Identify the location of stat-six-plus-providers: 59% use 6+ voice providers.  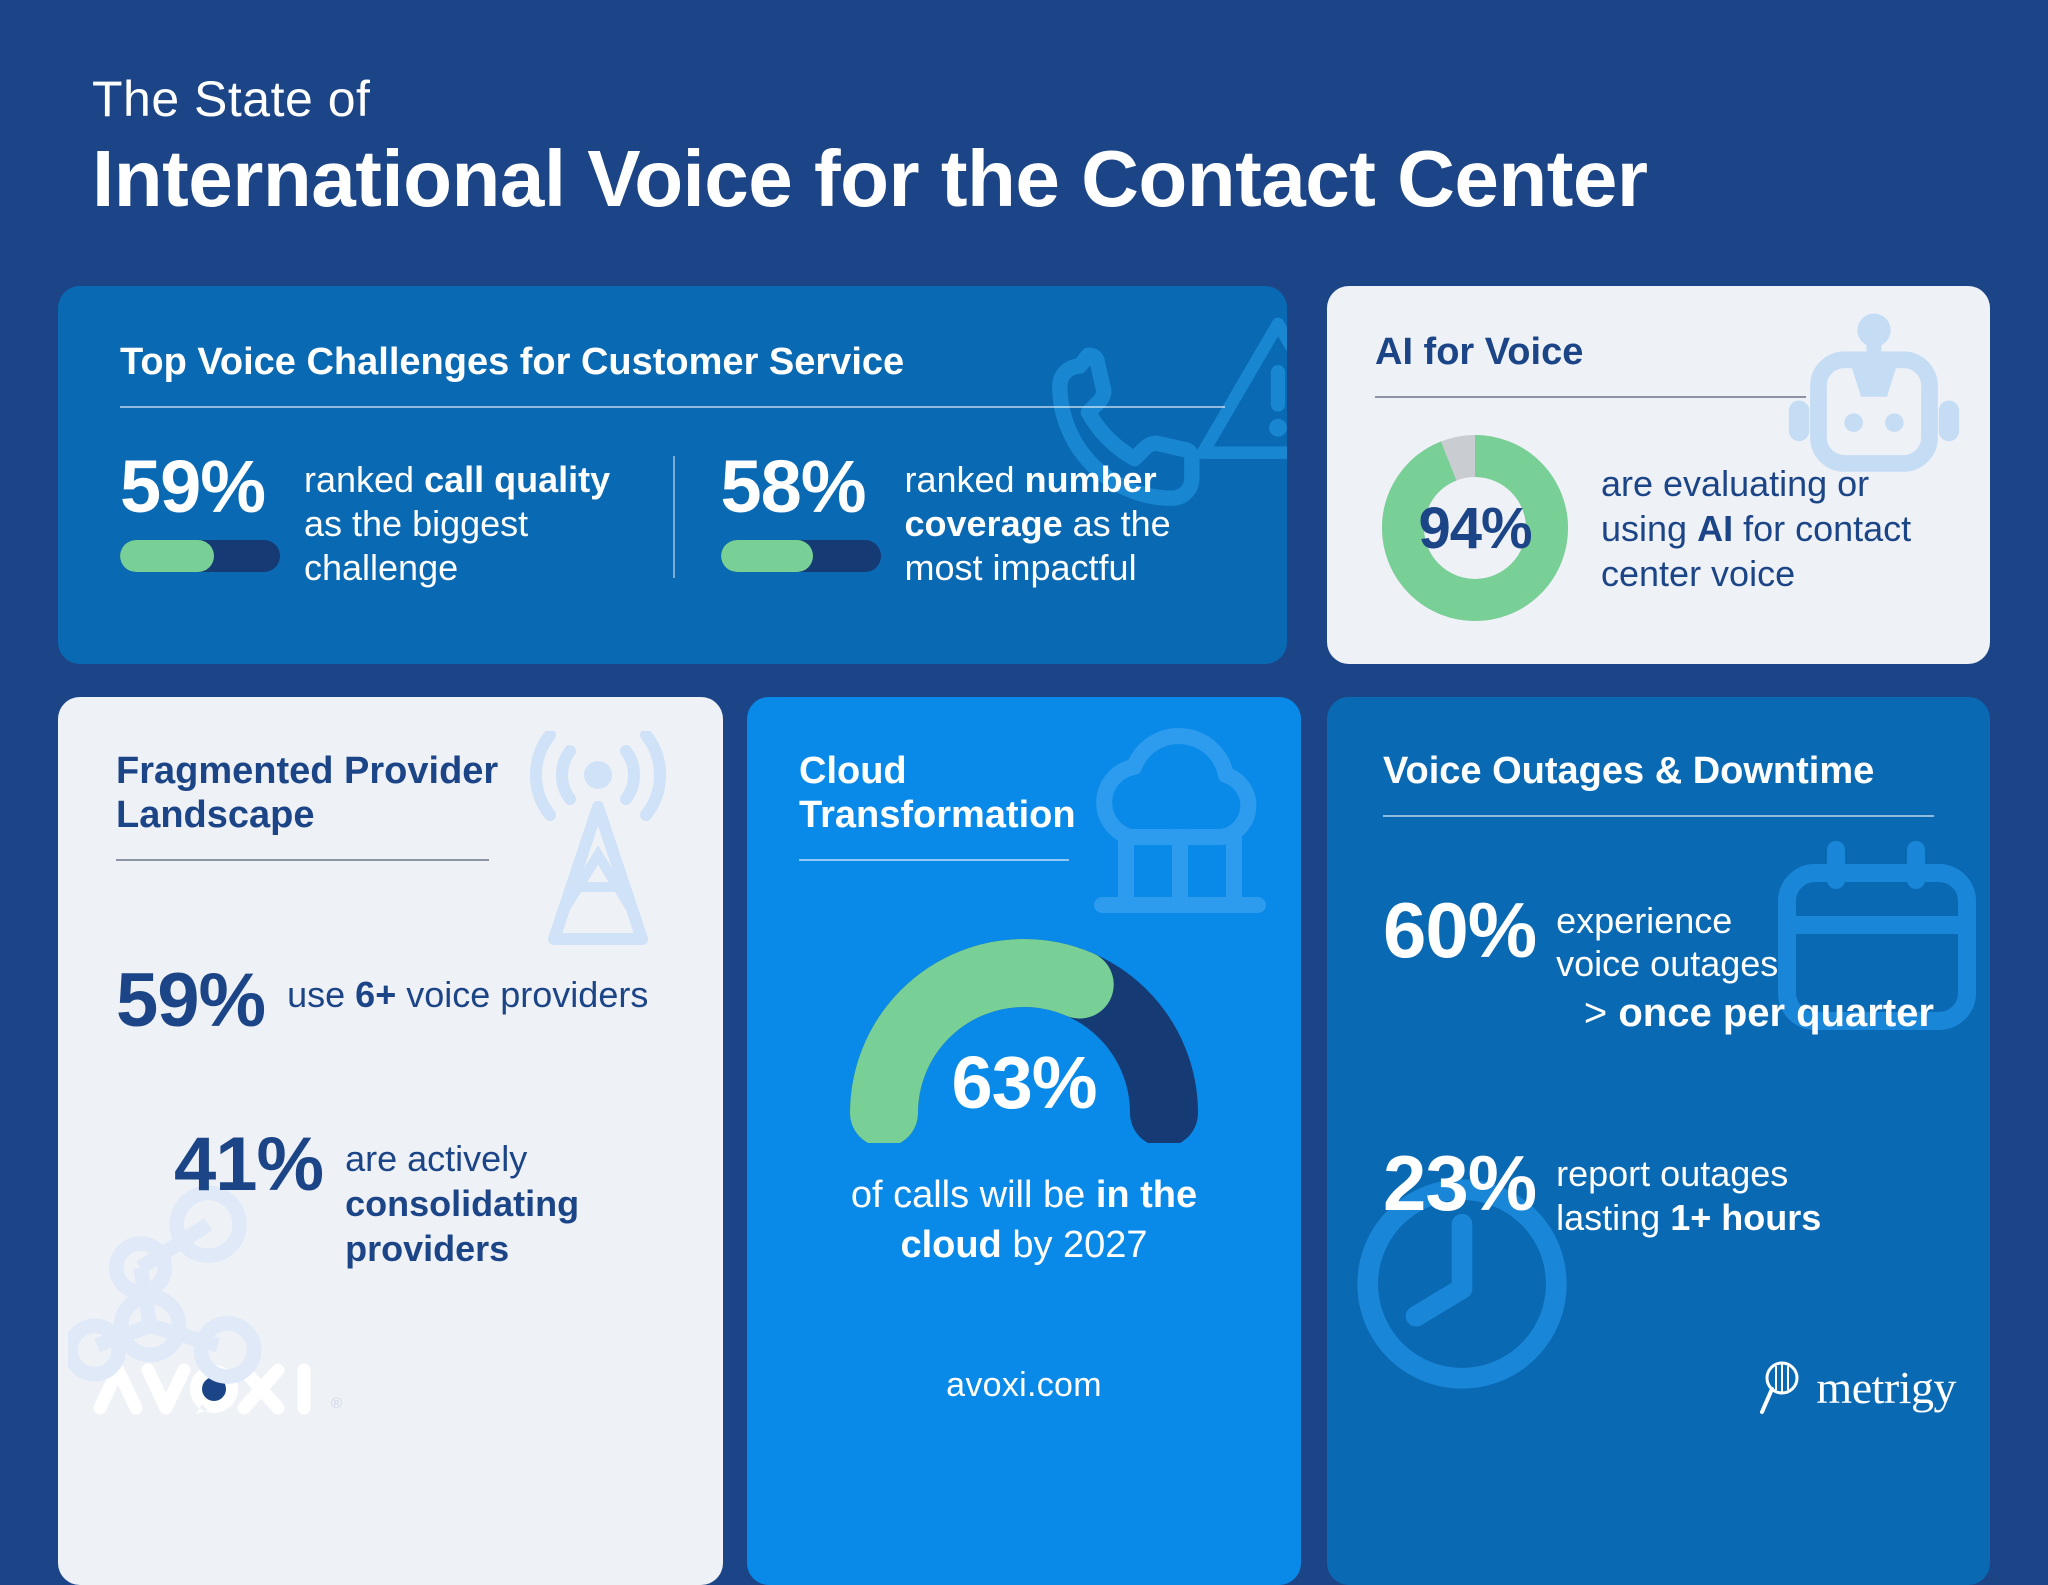
(390, 1001).